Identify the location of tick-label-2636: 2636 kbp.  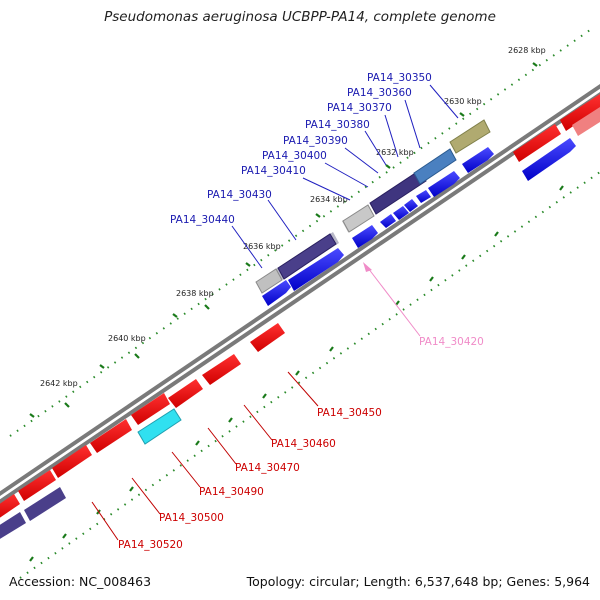
(262, 246).